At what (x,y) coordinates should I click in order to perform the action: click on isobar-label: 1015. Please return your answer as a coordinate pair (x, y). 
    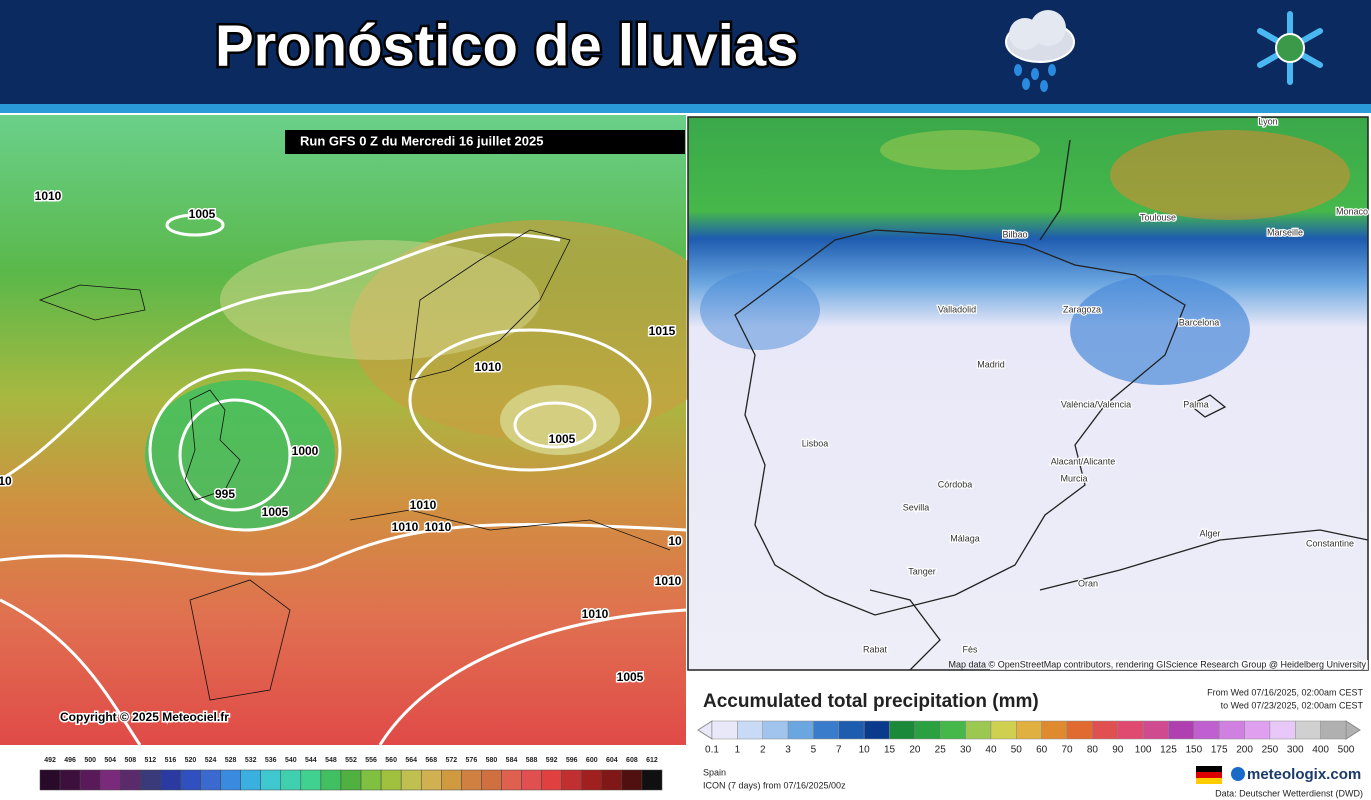
    Looking at the image, I should click on (662, 331).